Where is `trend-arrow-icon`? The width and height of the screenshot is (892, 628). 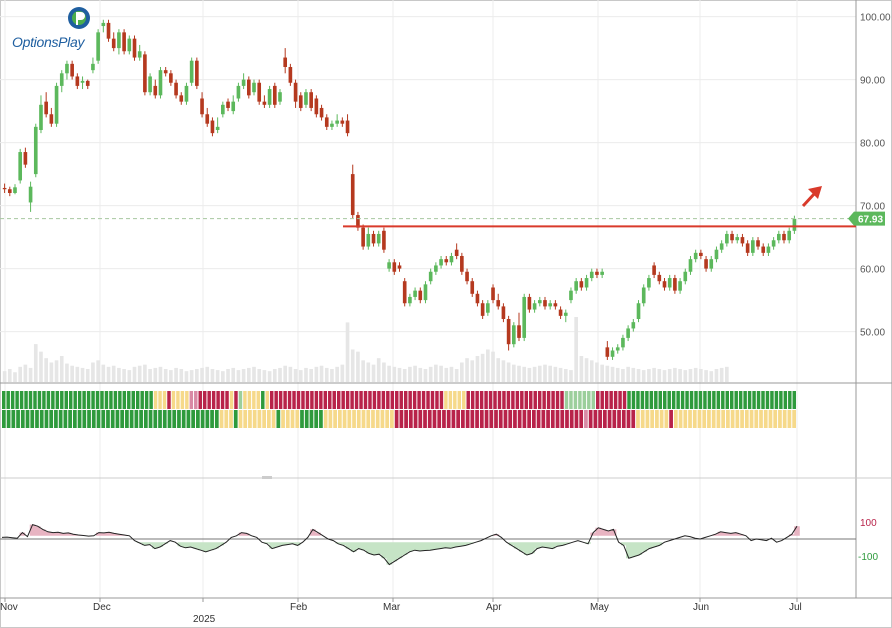 trend-arrow-icon is located at coordinates (811, 197).